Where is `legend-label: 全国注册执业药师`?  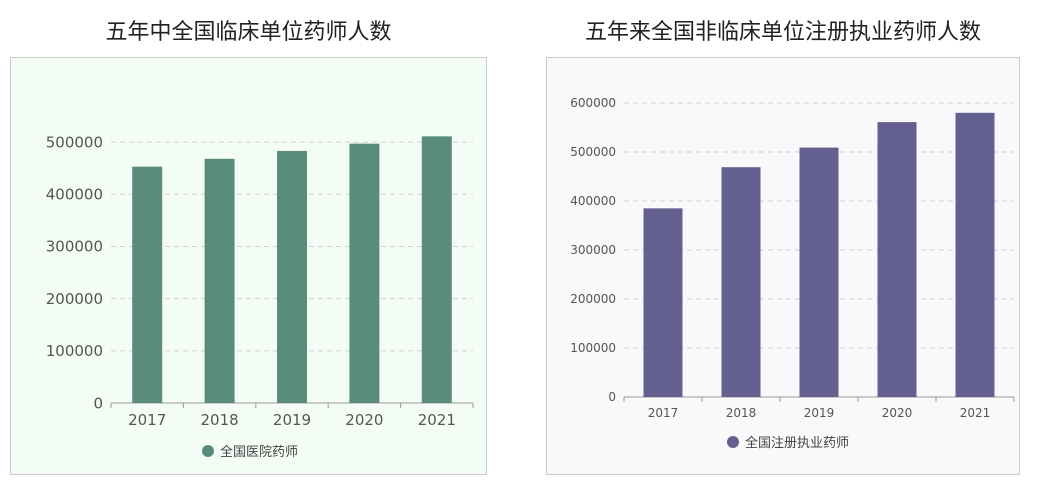
legend-label: 全国注册执业药师 is located at coordinates (797, 443).